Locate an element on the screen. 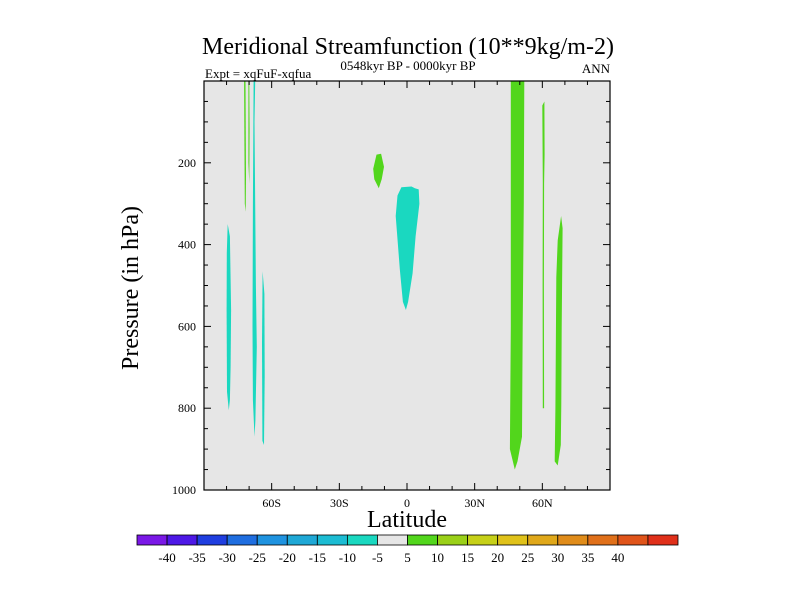  contour-region-cyan-sh-right is located at coordinates (263, 358).